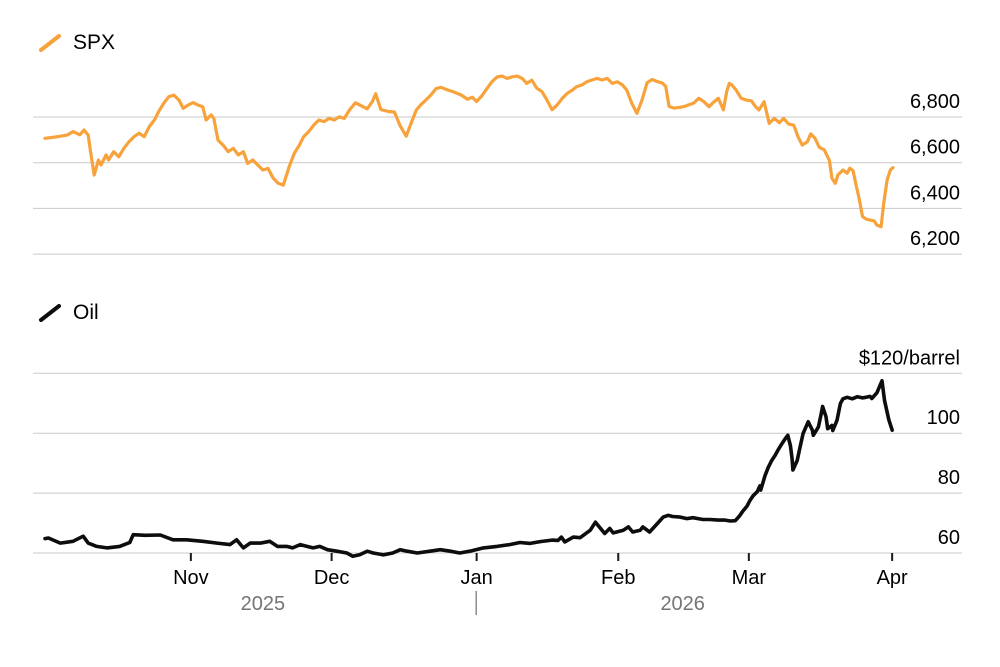  Describe the element at coordinates (68, 313) in the screenshot. I see `legend-oil: Oil` at that location.